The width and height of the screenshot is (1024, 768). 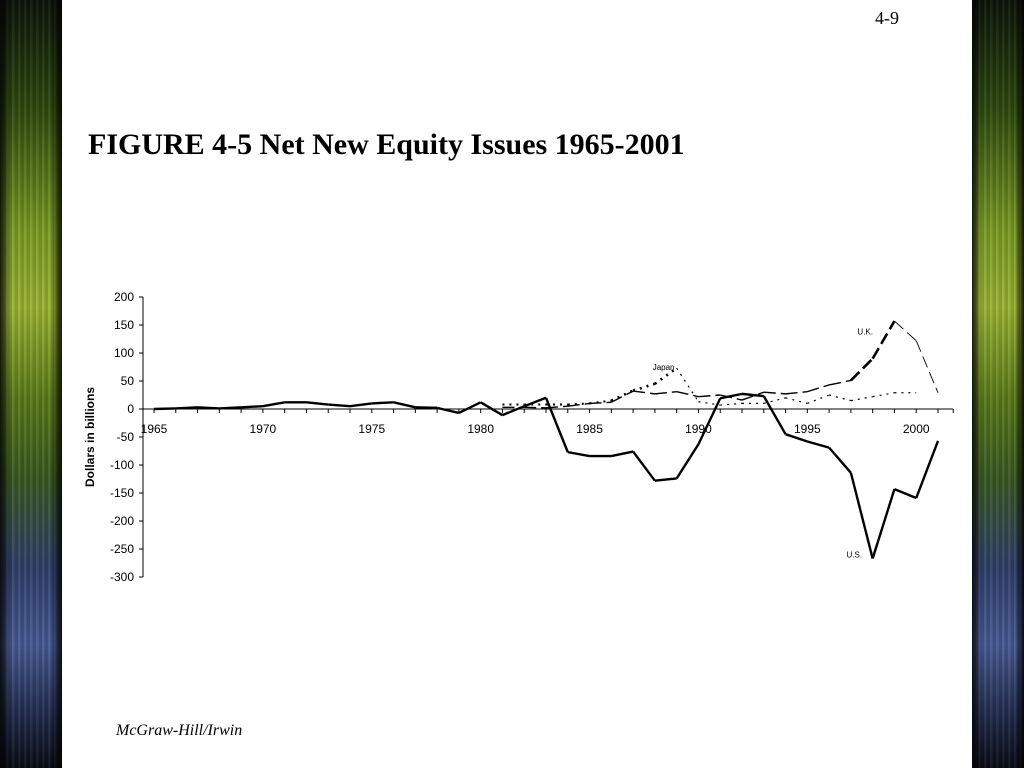 What do you see at coordinates (998, 384) in the screenshot?
I see `right-decorative-border` at bounding box center [998, 384].